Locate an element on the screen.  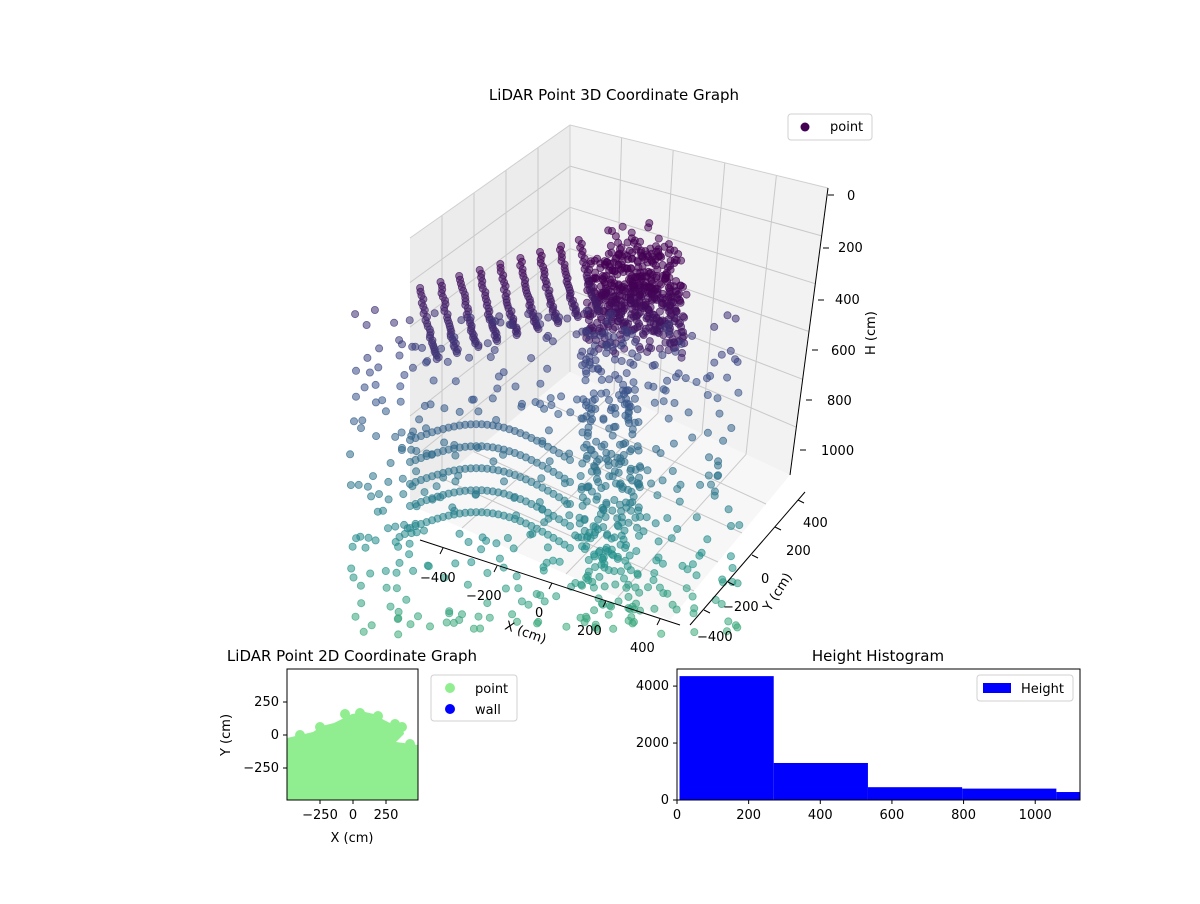
y-axis-label-2d: Y (cm) is located at coordinates (226, 735).